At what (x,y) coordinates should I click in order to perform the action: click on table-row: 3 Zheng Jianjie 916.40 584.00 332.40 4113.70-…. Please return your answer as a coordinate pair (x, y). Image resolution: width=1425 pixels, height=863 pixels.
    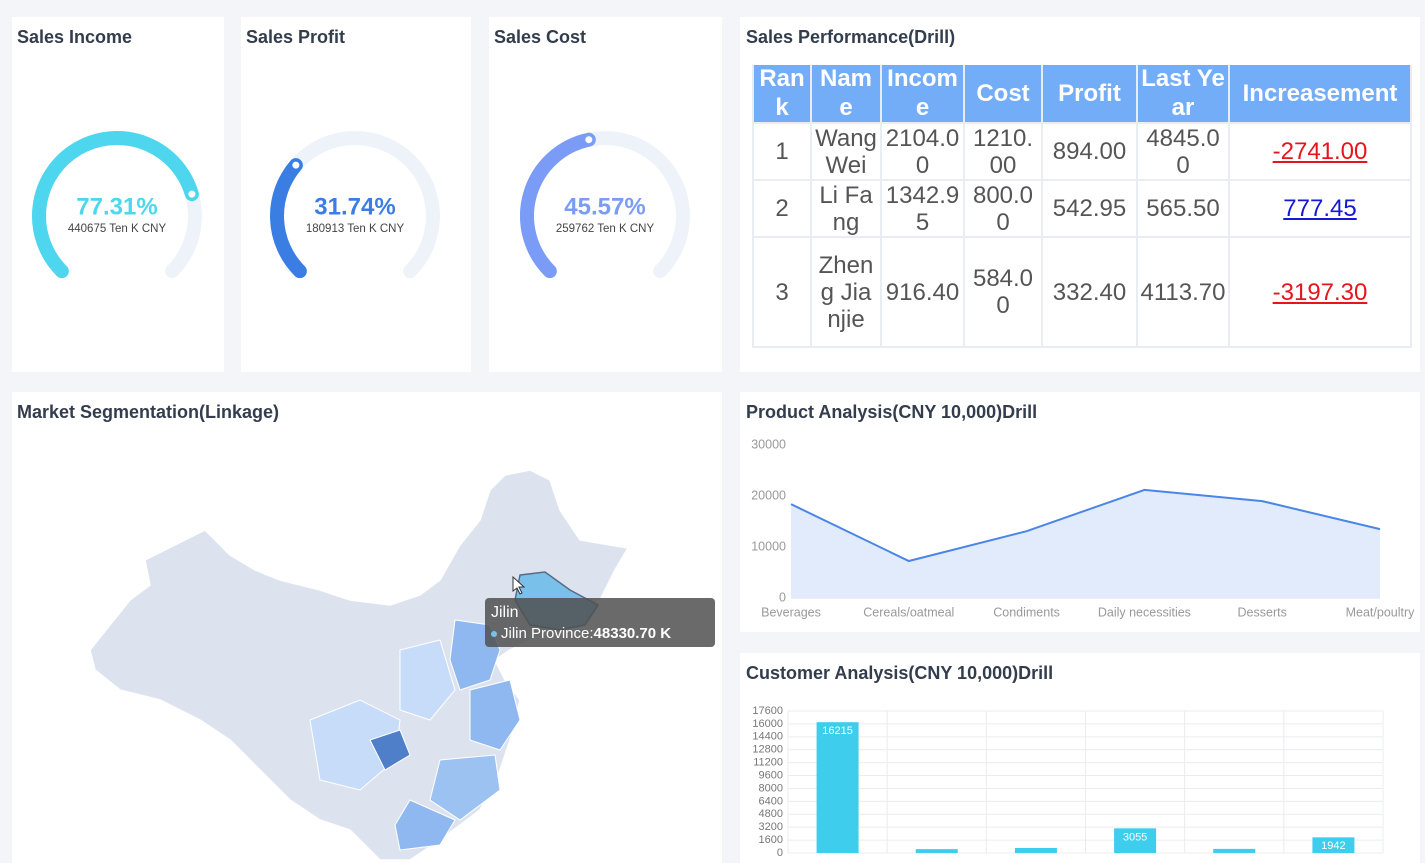
    Looking at the image, I should click on (1082, 292).